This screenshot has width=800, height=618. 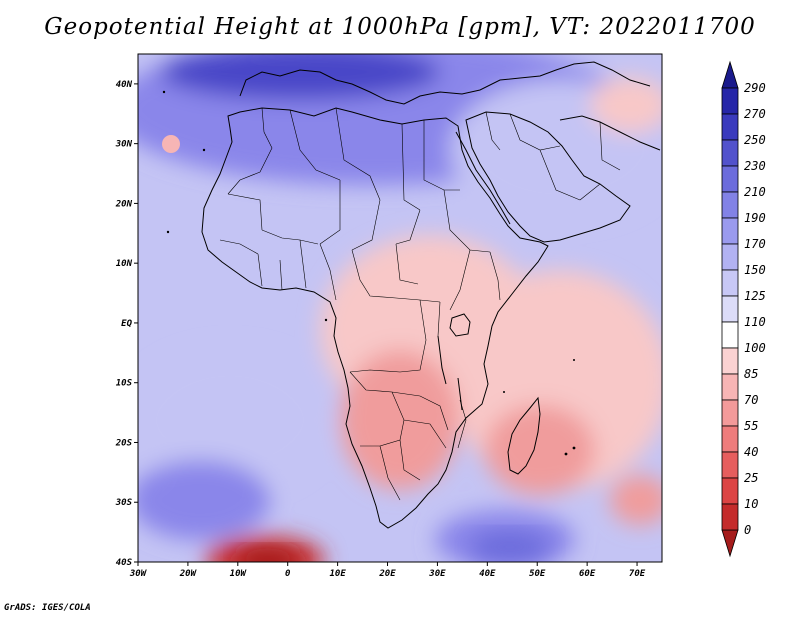 I want to click on border-lines-north, so click(x=343, y=179).